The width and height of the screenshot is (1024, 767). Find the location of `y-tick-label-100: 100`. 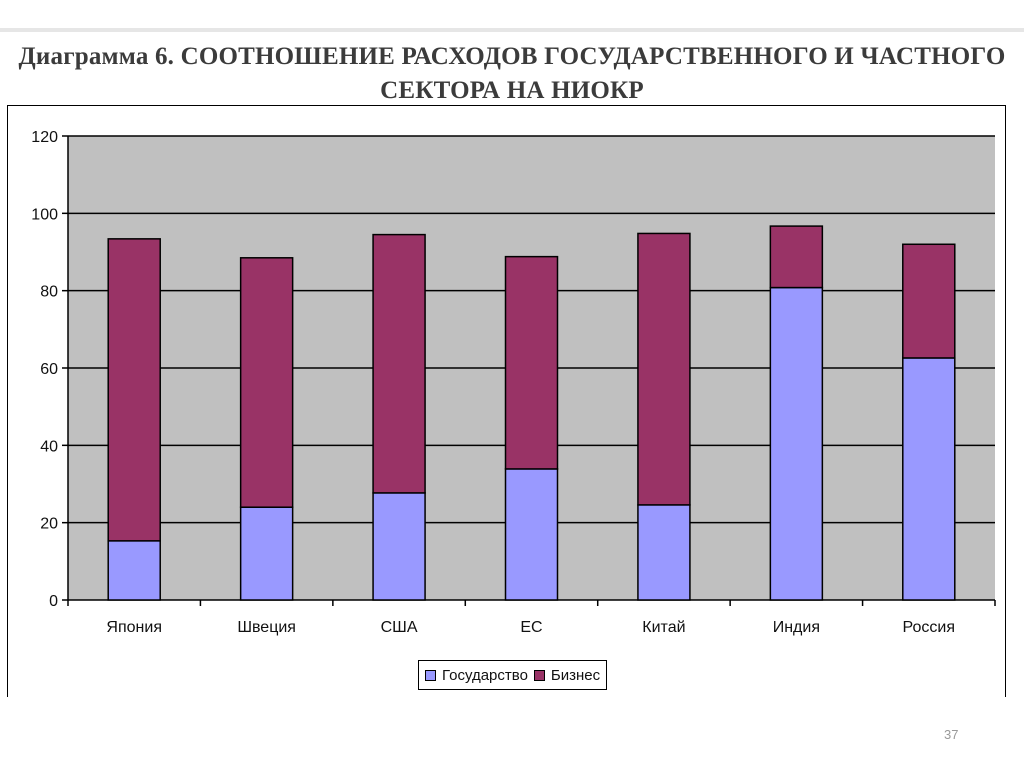

y-tick-label-100: 100 is located at coordinates (44, 214).